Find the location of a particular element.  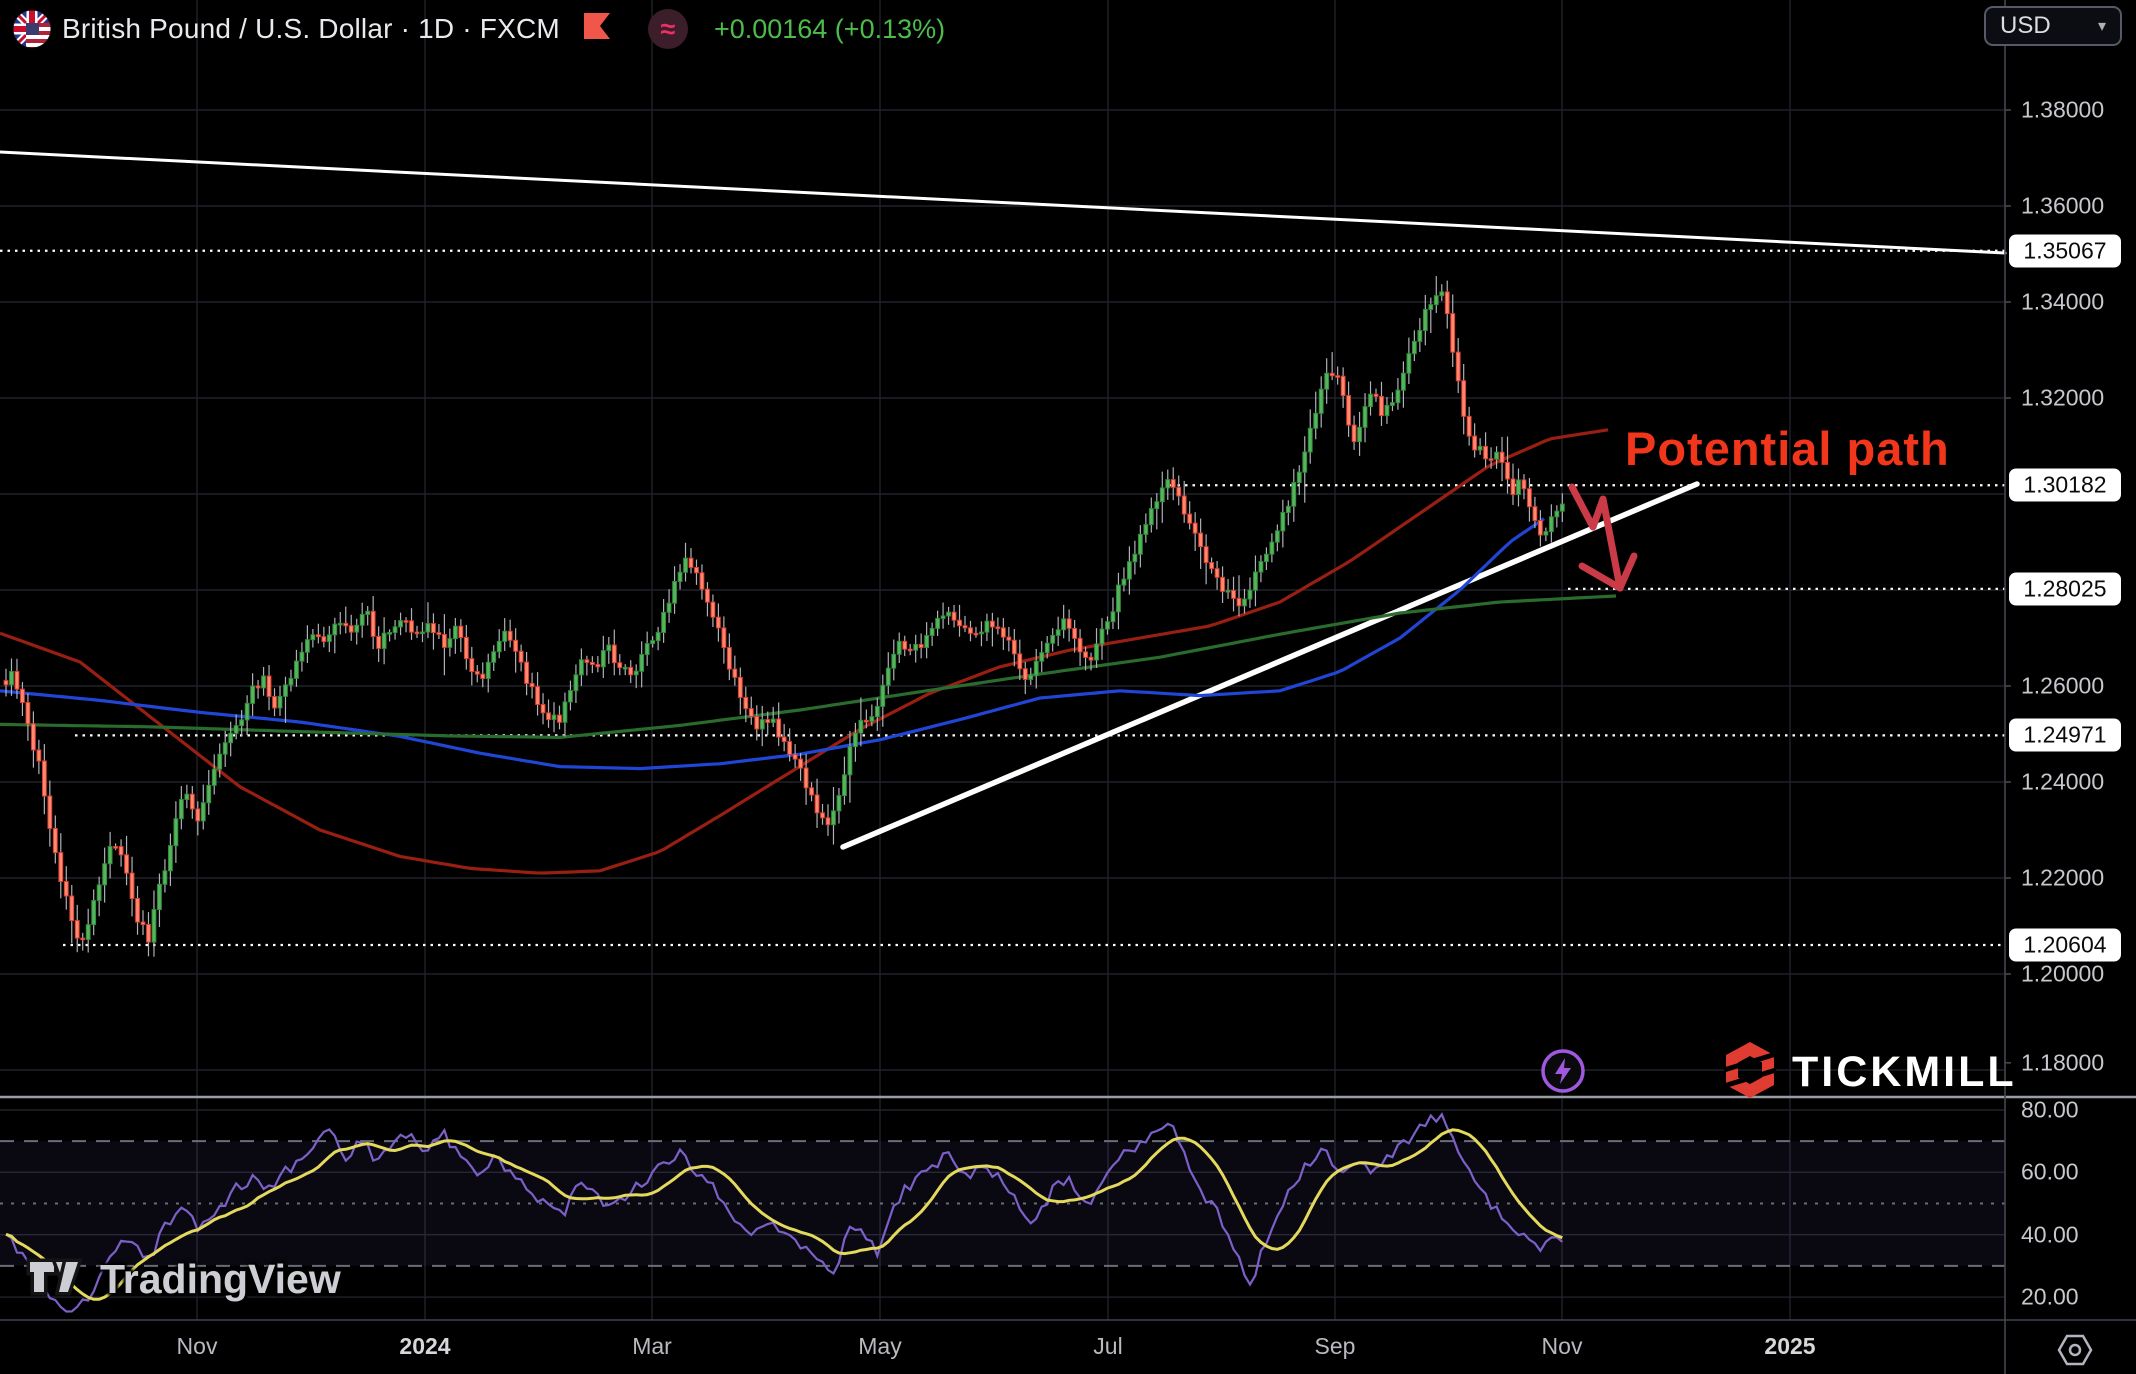

rsi-axis-label: 20.00 is located at coordinates (2050, 1296).